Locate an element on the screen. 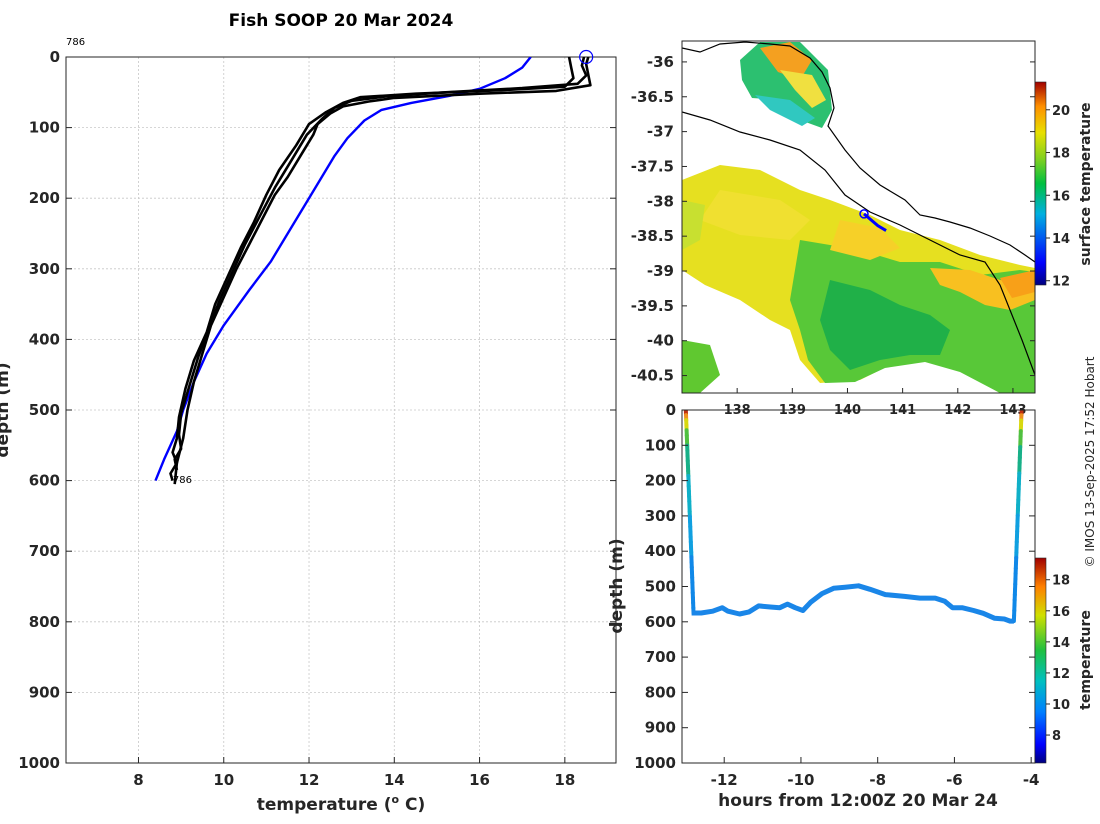 This screenshot has height=824, width=1100. map-lat-tick-label: -37 is located at coordinates (660, 132).